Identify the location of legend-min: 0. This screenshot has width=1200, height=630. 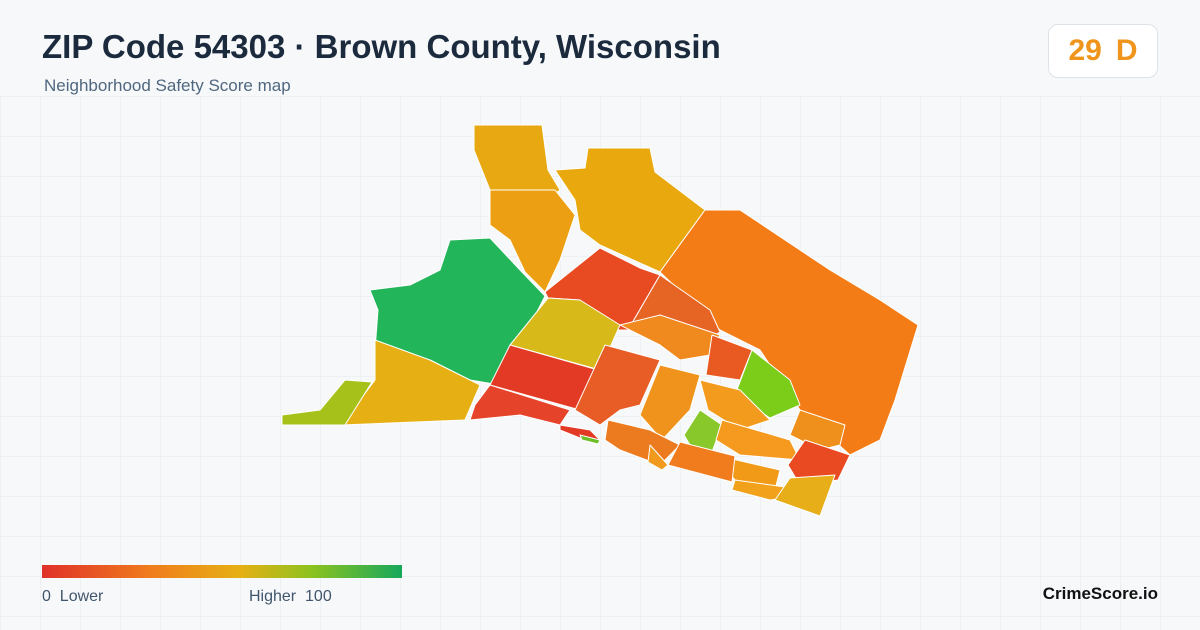
(46, 596).